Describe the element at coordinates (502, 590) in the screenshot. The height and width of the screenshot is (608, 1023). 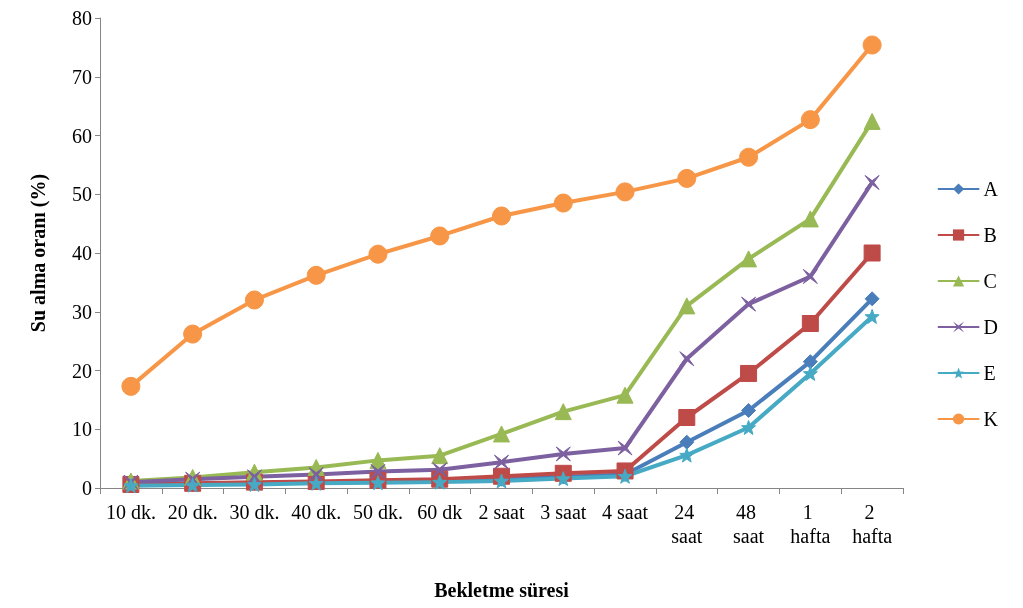
I see `x-axis-title: Bekletme süresi` at that location.